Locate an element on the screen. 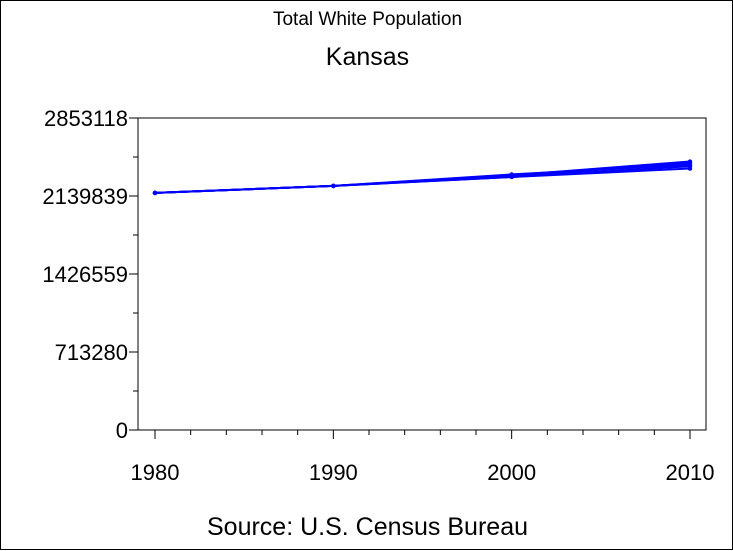 The height and width of the screenshot is (551, 733). chart-subtitle: Kansas is located at coordinates (367, 57).